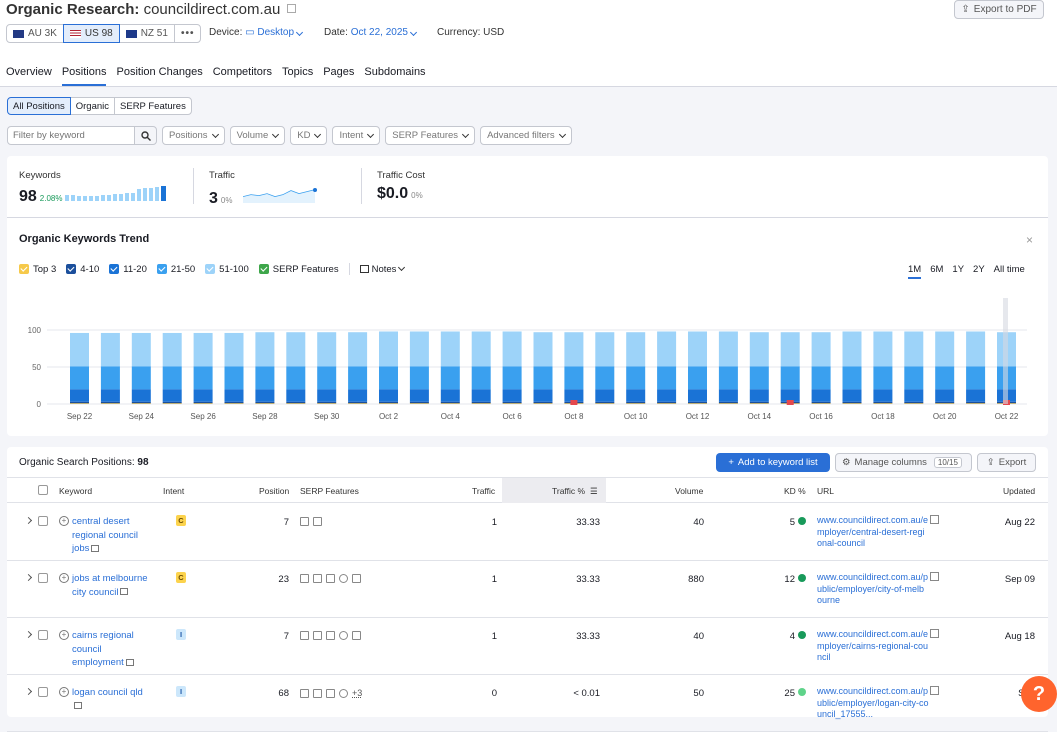  Describe the element at coordinates (357, 693) in the screenshot. I see `more-serp-link: +3` at that location.